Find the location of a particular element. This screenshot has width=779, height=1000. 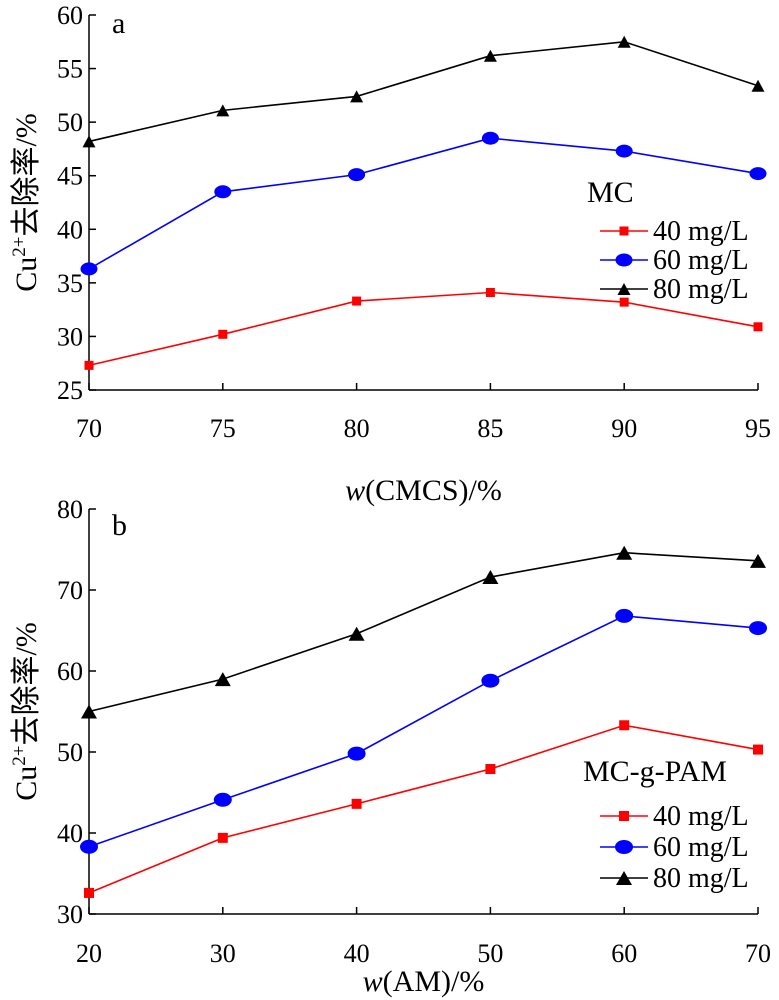

x-tick-label: 50 is located at coordinates (490, 953).